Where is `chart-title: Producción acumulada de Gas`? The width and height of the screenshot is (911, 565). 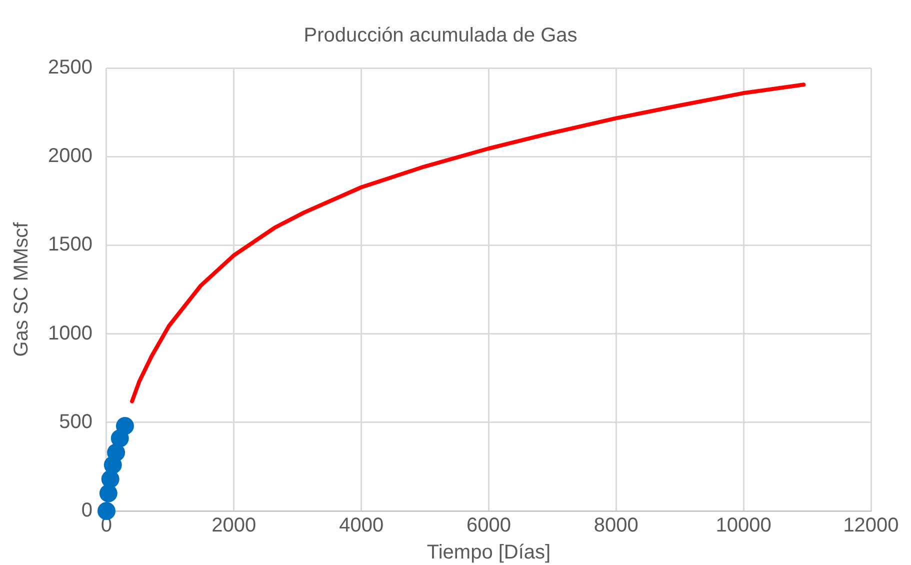 chart-title: Producción acumulada de Gas is located at coordinates (441, 35).